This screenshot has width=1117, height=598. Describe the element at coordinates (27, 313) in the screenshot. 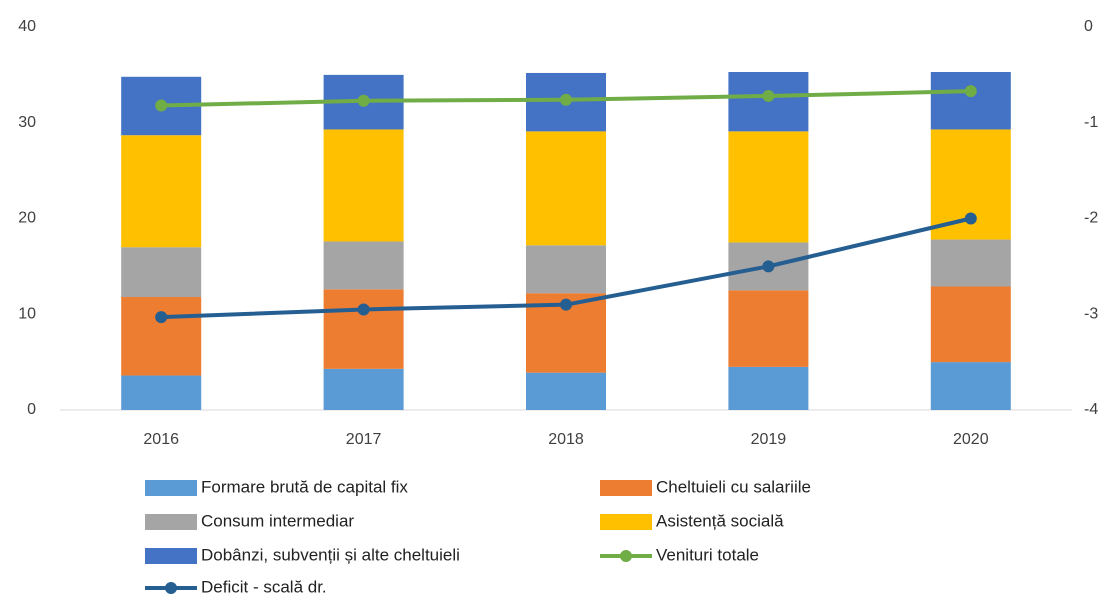

I see `y-tick-label: 10` at that location.